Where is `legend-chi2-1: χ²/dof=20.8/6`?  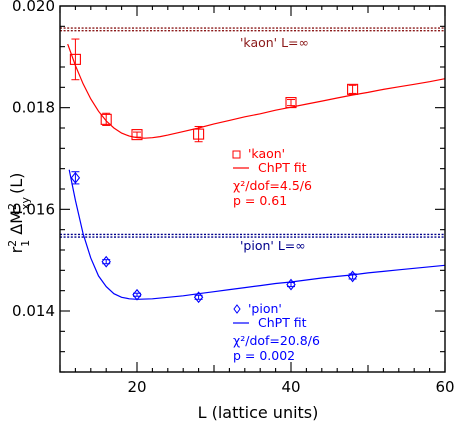
legend-chi2-1: χ²/dof=20.8/6 is located at coordinates (276, 340).